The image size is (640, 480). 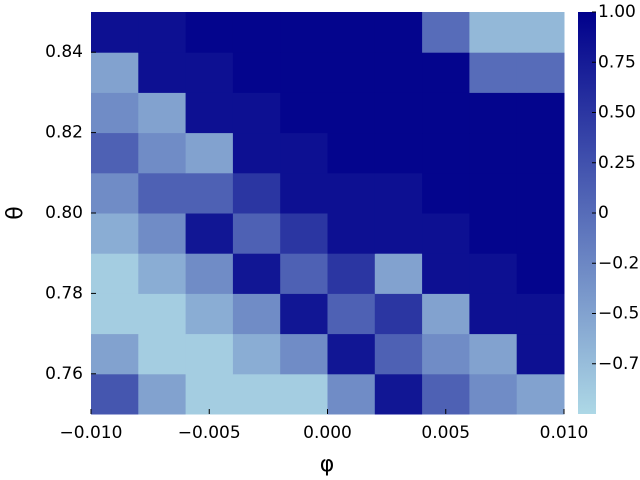 What do you see at coordinates (327, 433) in the screenshot?
I see `x-tick-label: 0.000` at bounding box center [327, 433].